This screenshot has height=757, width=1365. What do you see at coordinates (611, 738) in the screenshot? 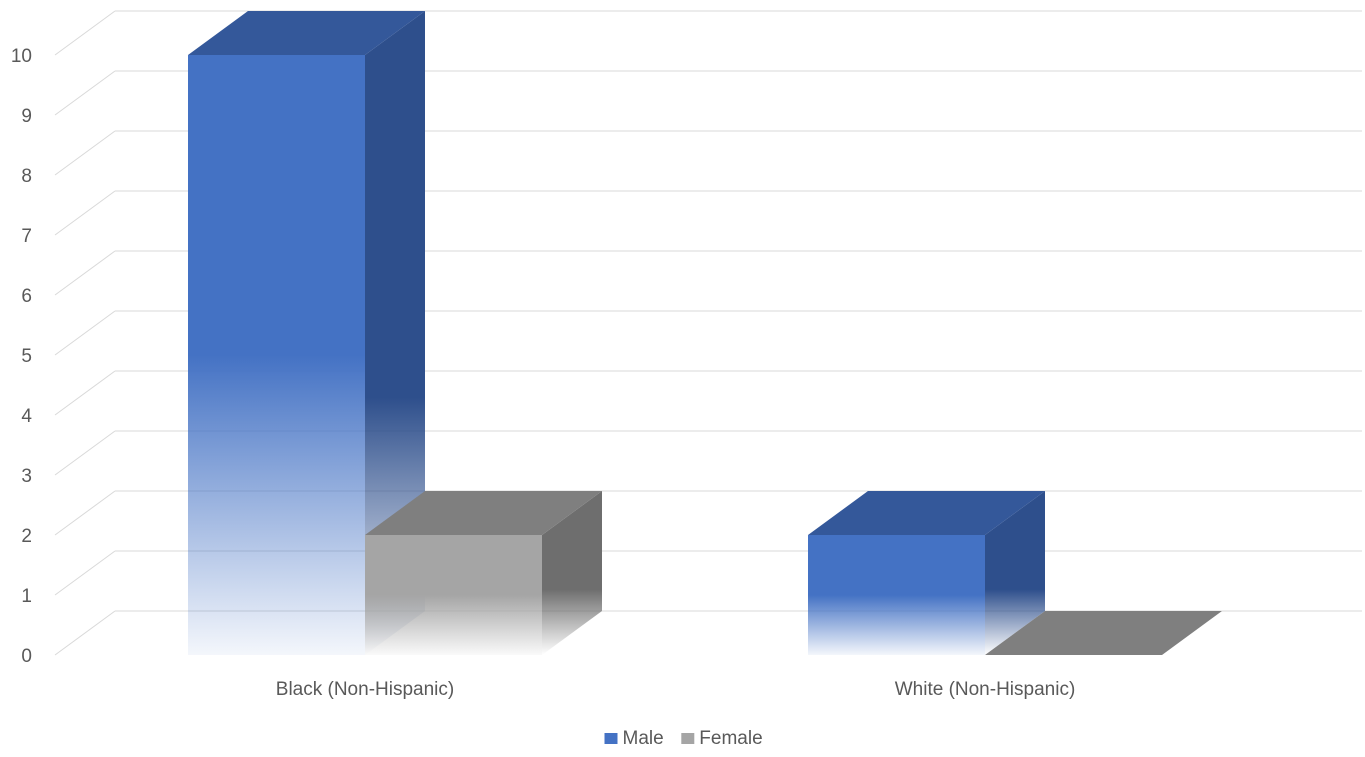
I see `legend-swatch-male` at bounding box center [611, 738].